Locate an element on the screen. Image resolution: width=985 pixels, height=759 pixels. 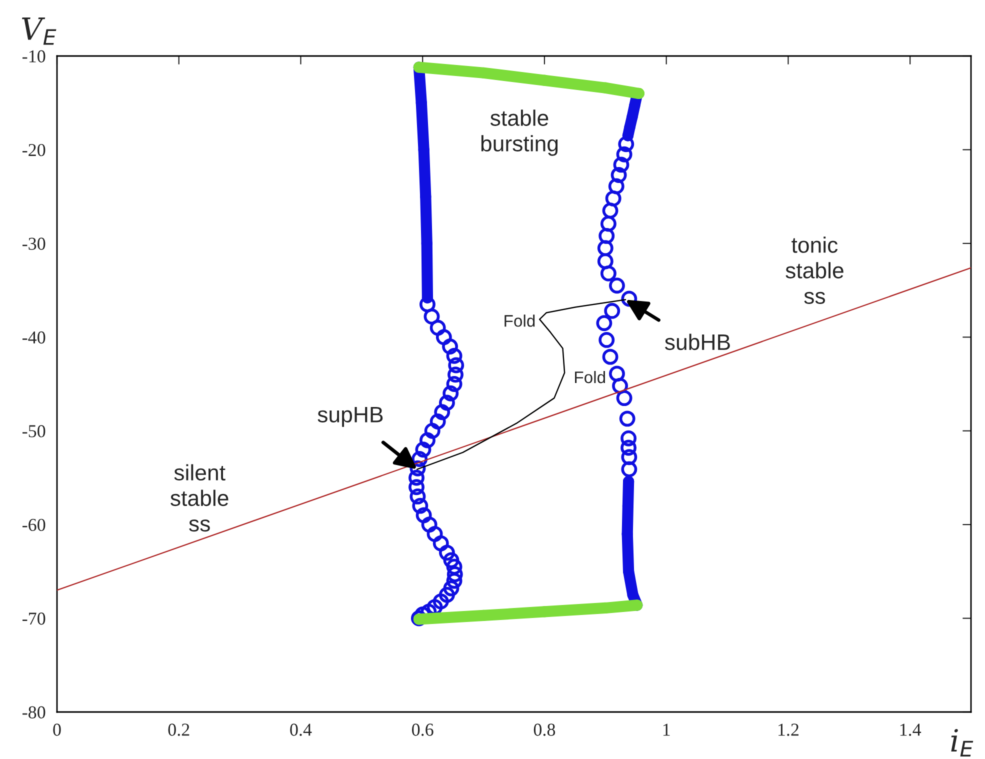
x-tick-label: 0.2 is located at coordinates (179, 730).